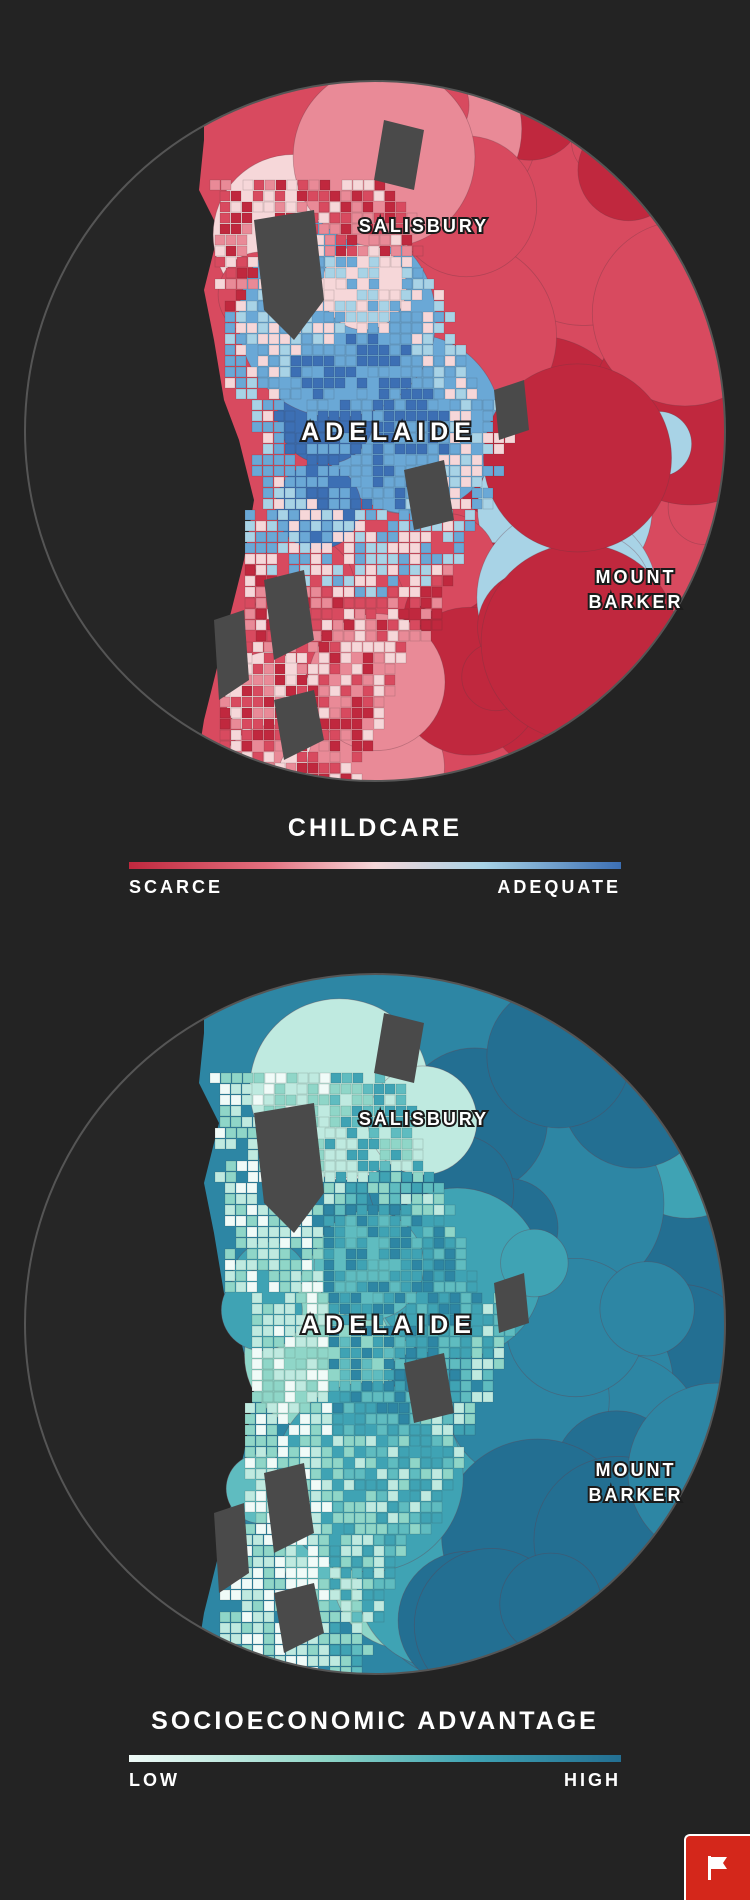 This screenshot has width=750, height=1900. Describe the element at coordinates (592, 1780) in the screenshot. I see `legend-high-label: HIGH` at that location.